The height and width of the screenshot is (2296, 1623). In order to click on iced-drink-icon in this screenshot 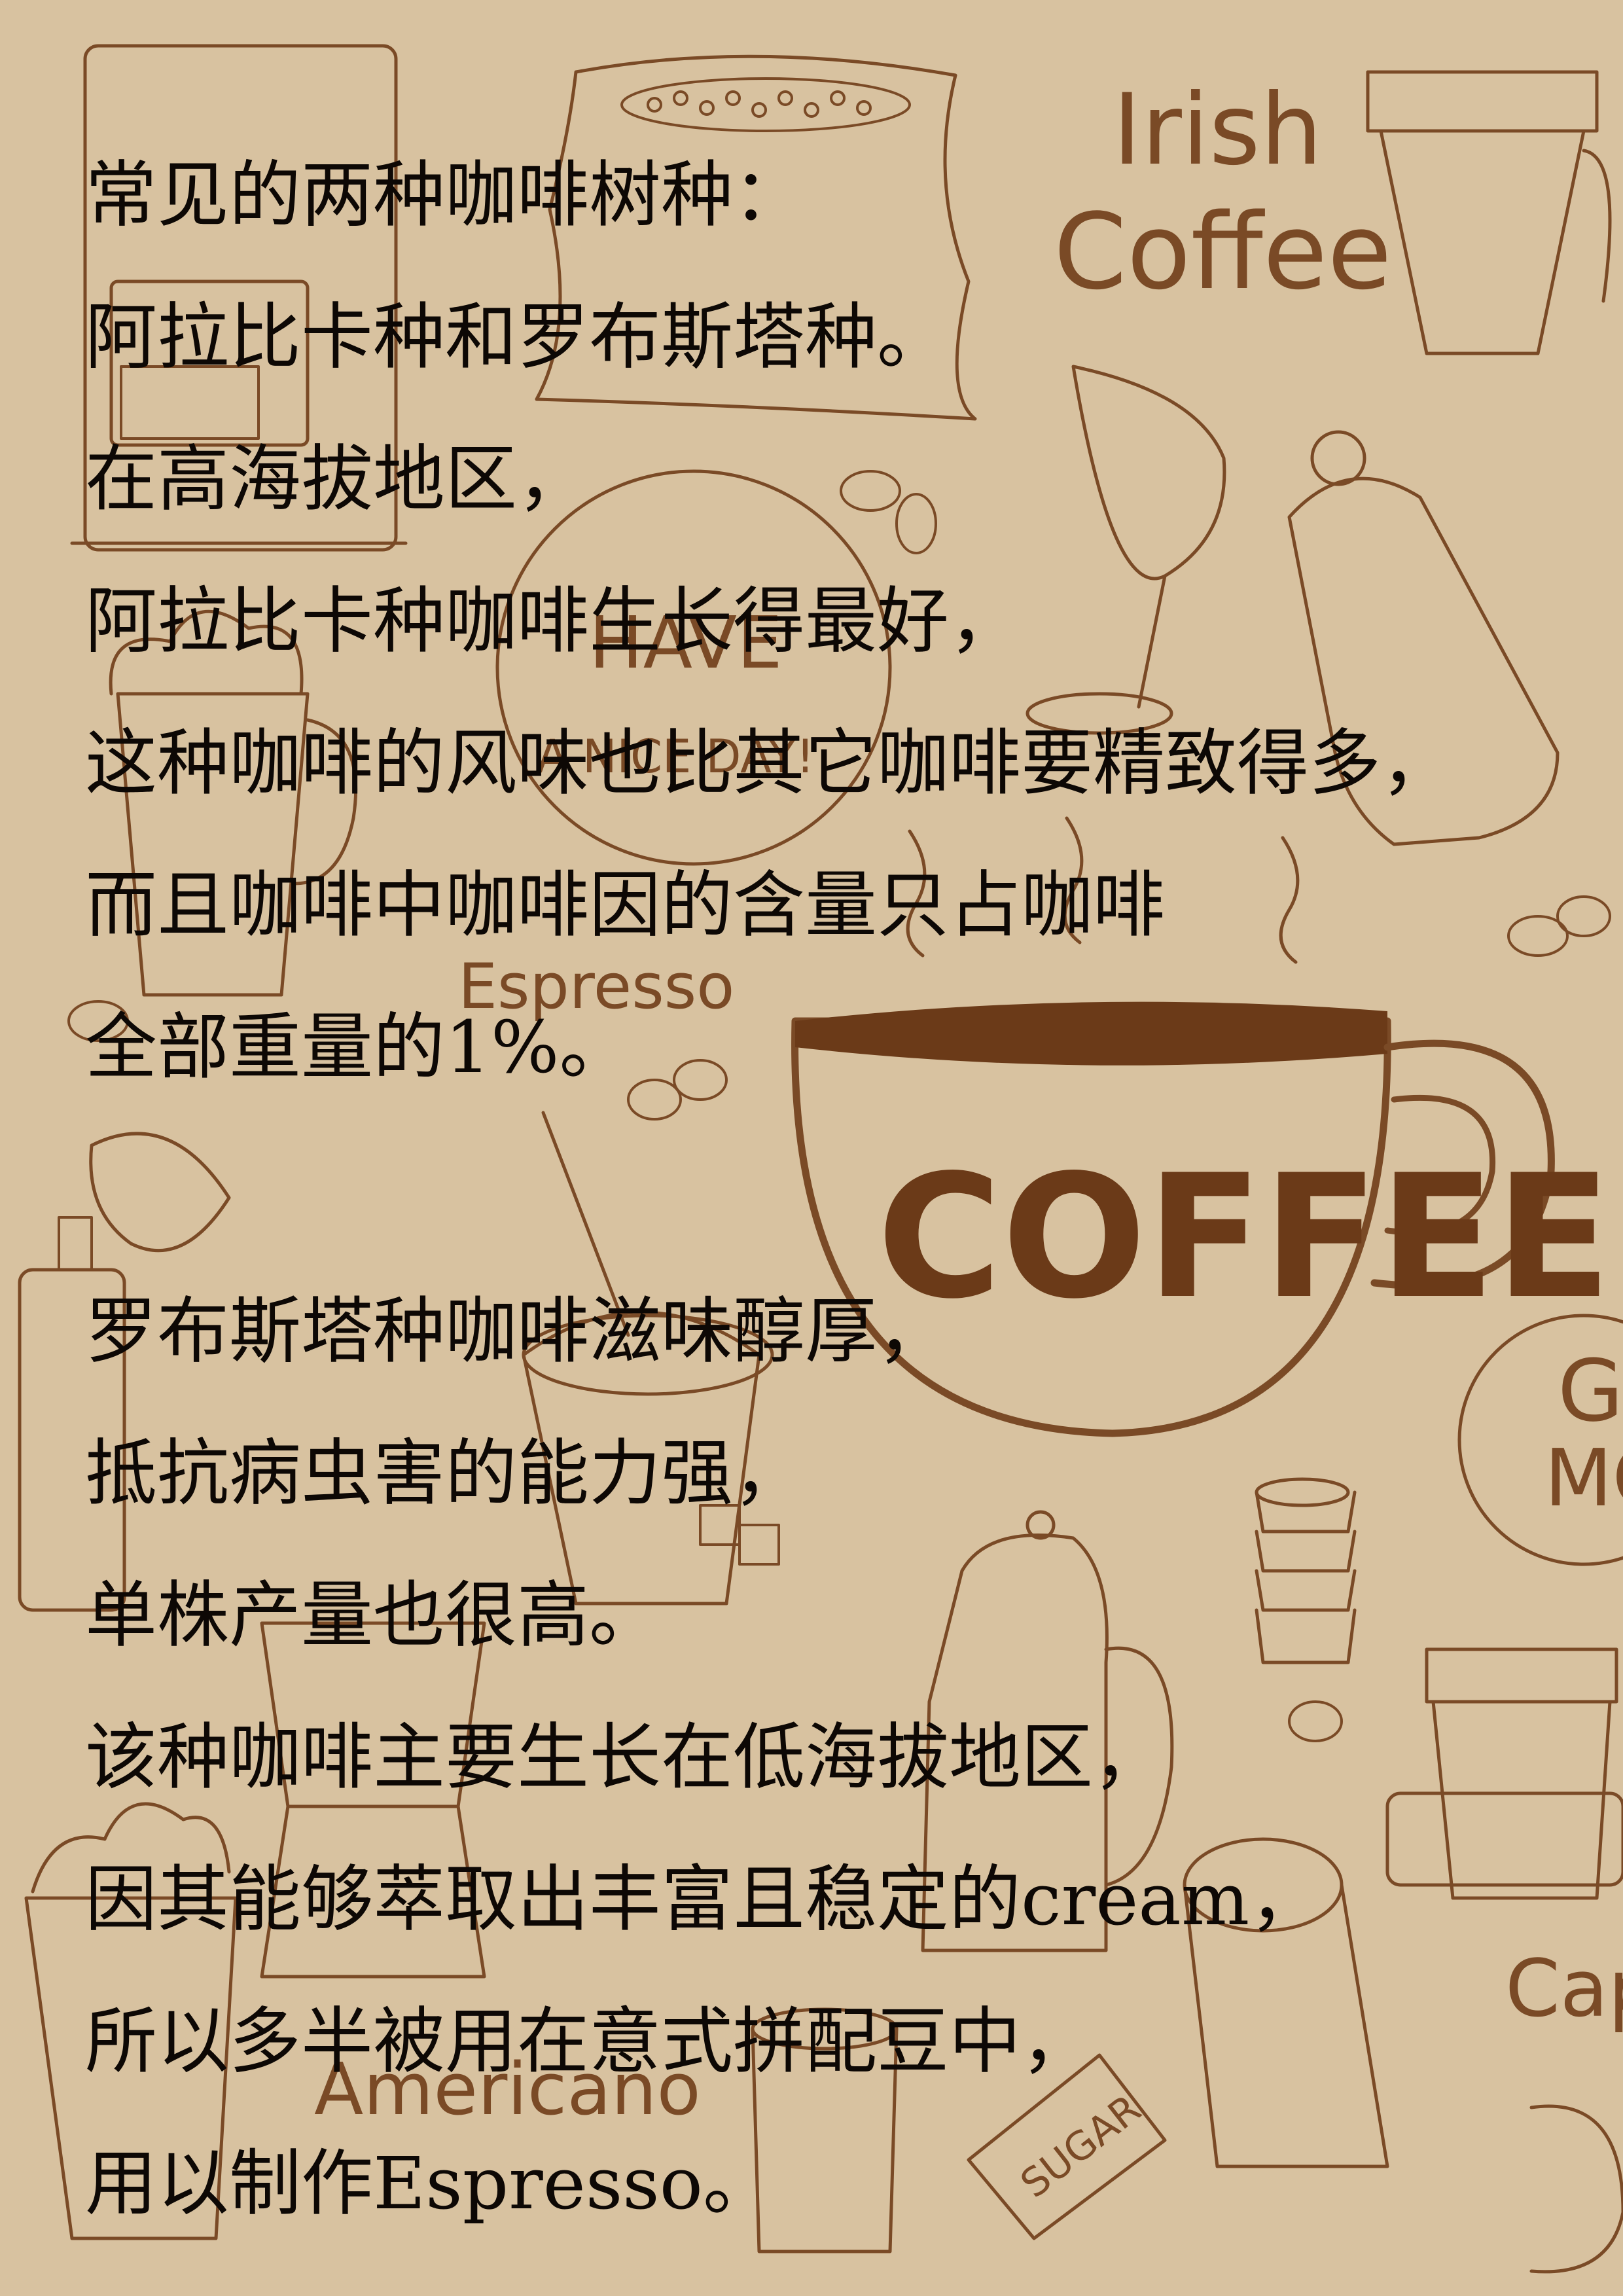, I will do `click(651, 1358)`.